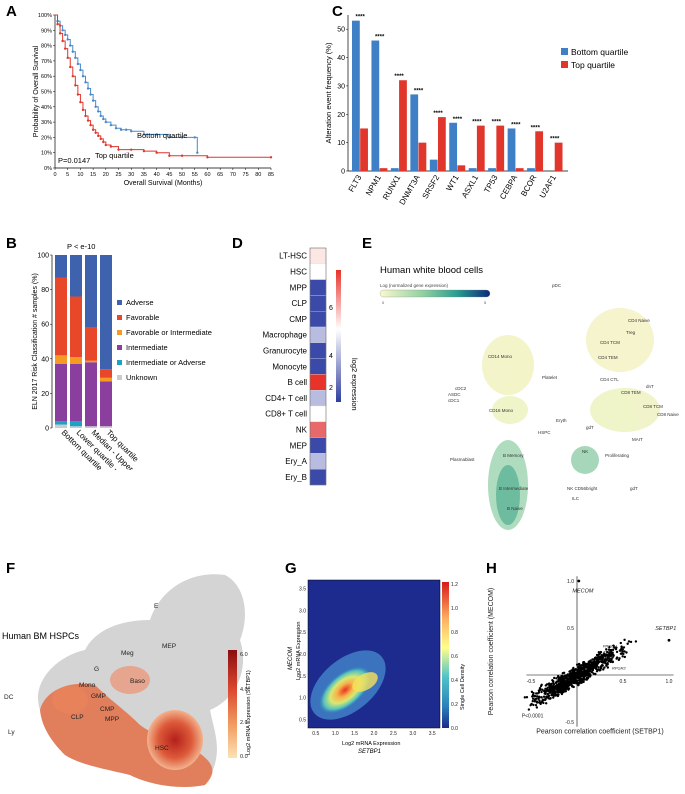  Describe the element at coordinates (9, 697) in the screenshot. I see `f-cluster-label: DC` at that location.